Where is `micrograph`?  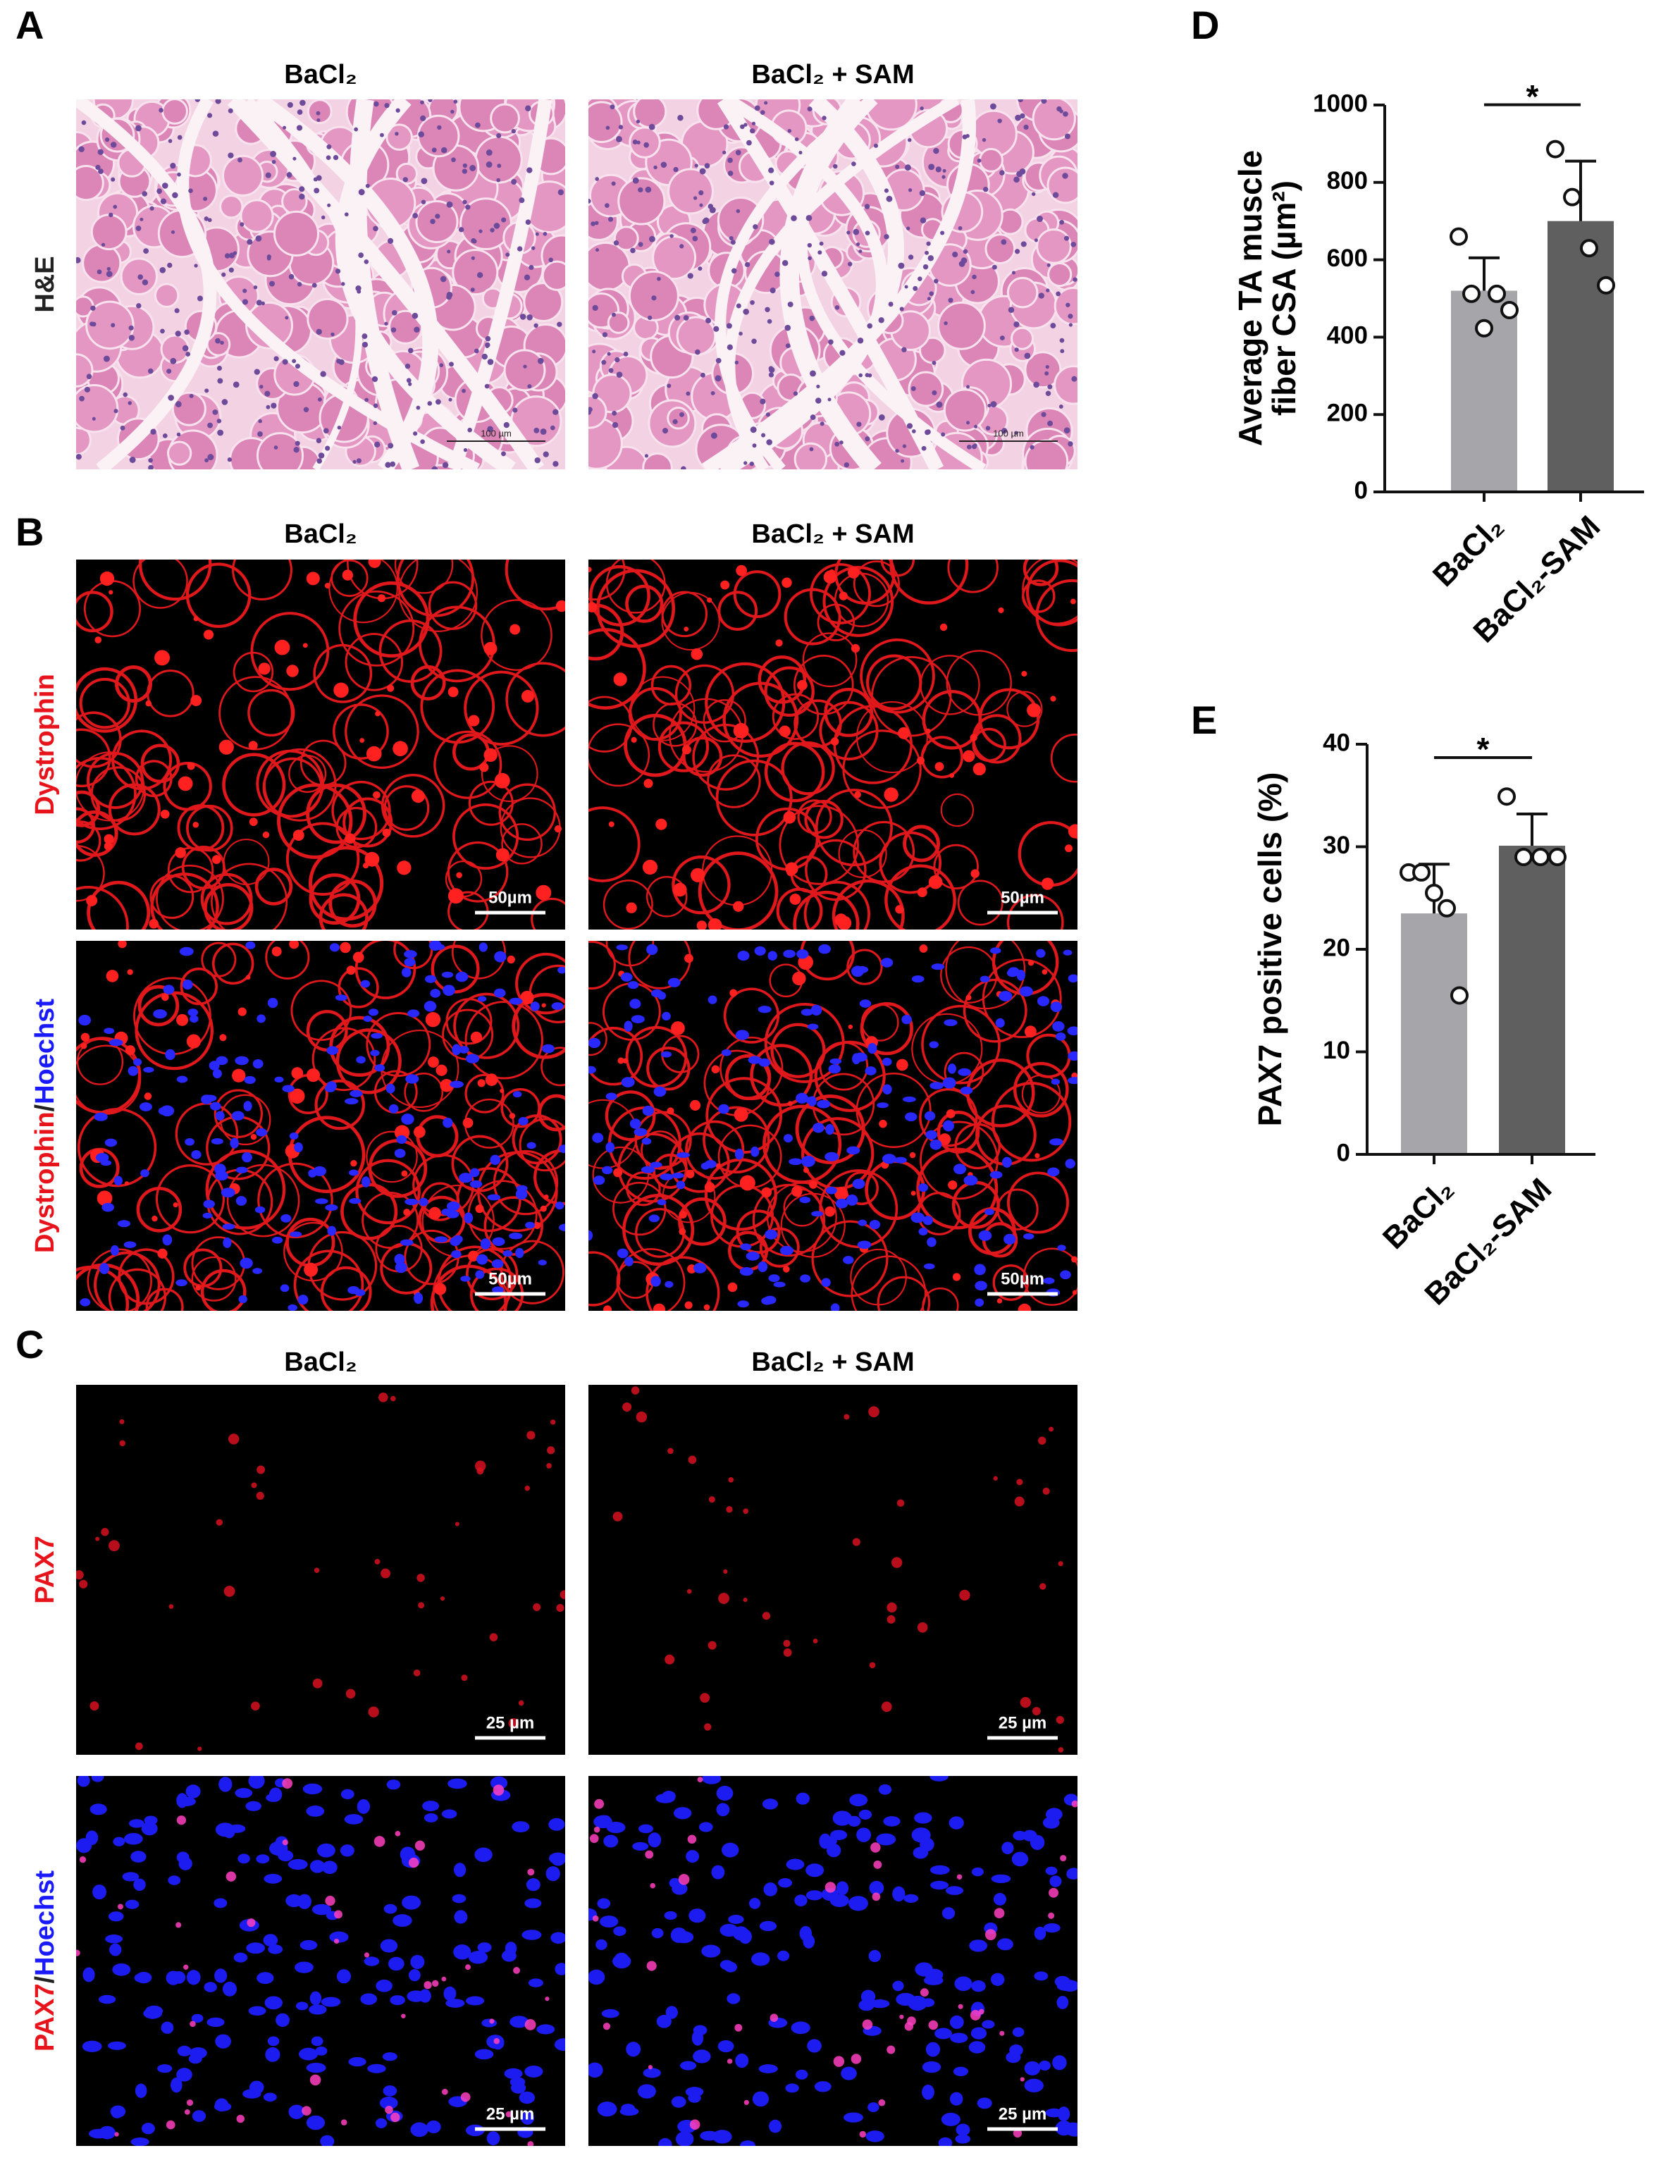
micrograph is located at coordinates (320, 1570).